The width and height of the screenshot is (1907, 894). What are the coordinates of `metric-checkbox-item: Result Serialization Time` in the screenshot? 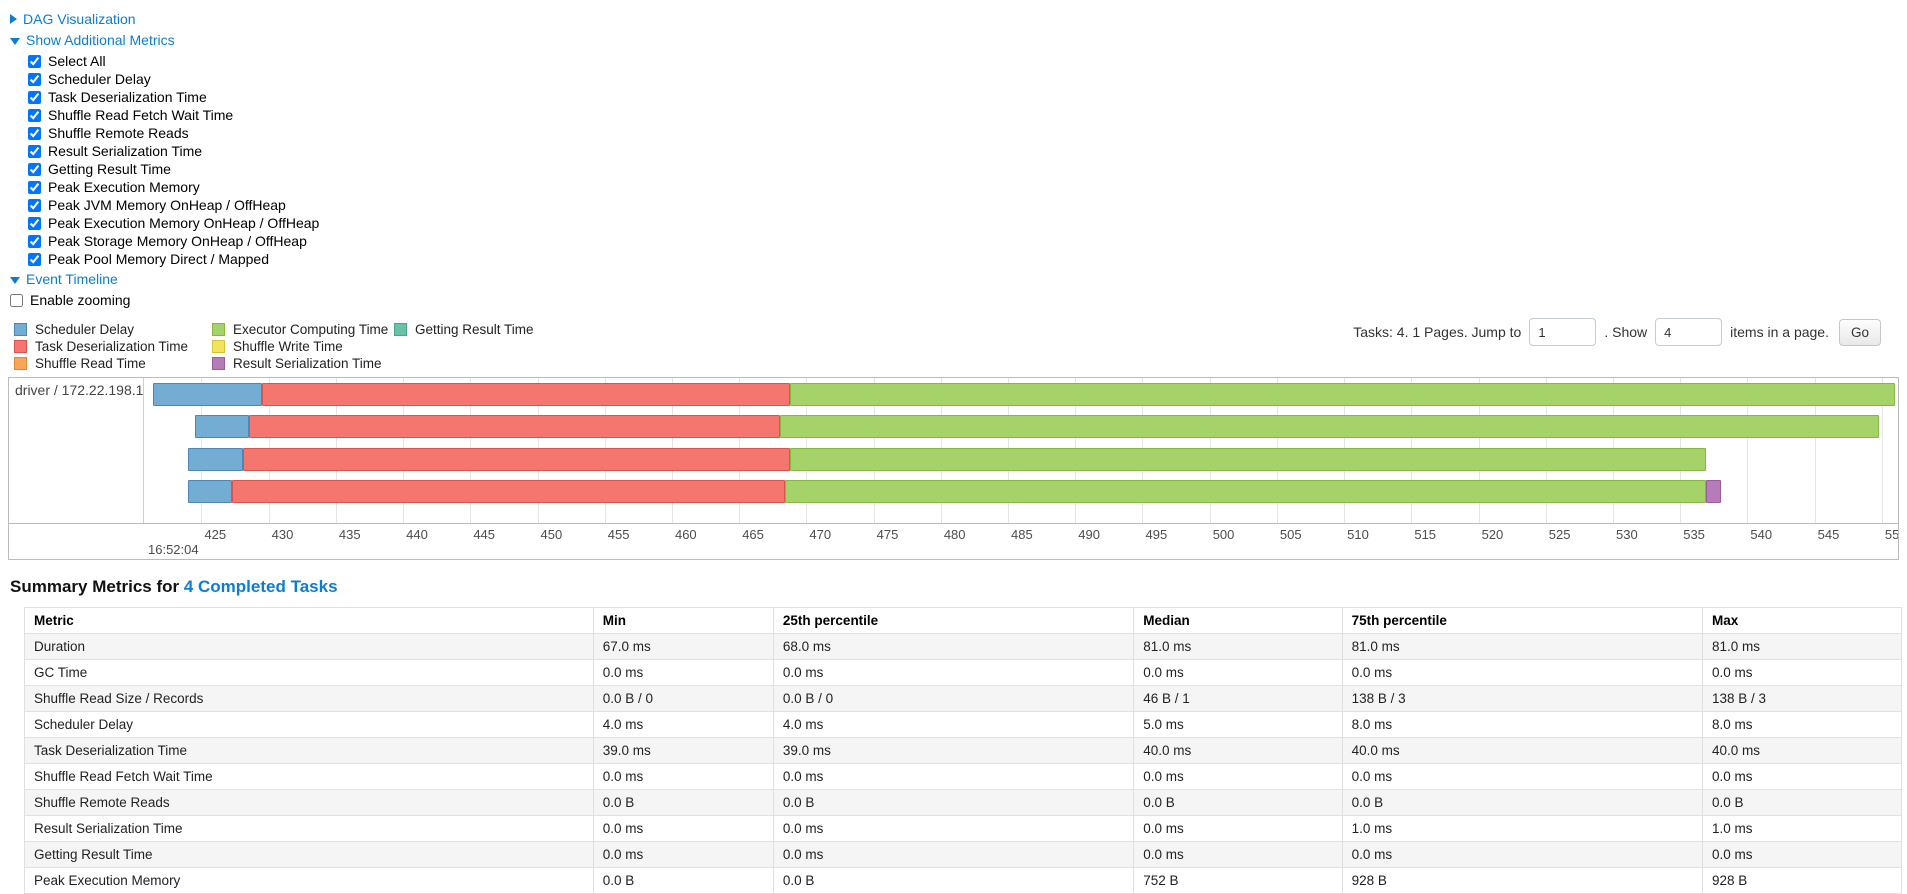 It's located at (963, 151).